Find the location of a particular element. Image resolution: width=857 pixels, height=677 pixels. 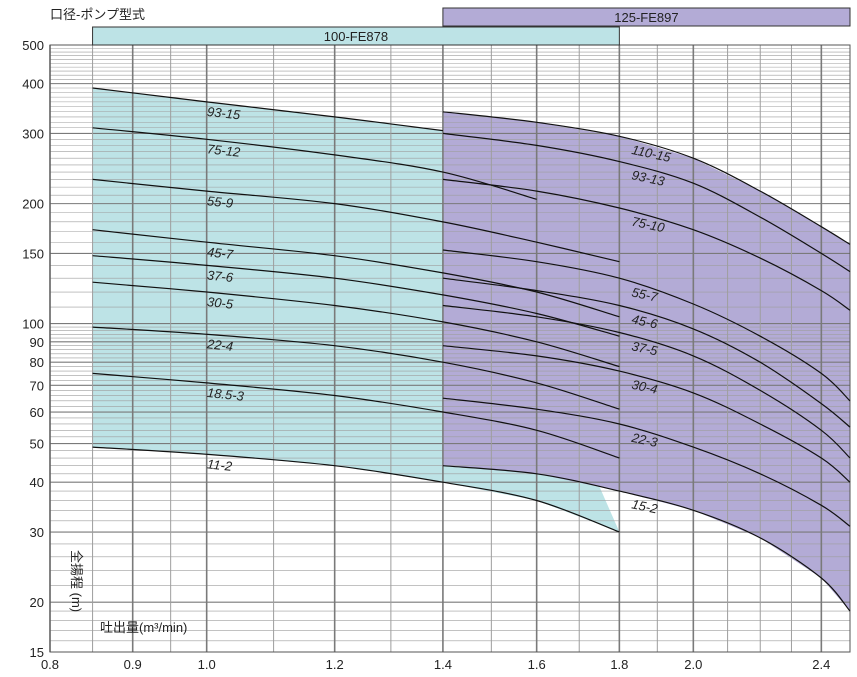

x-axis-tick-labels: 0.8 0.9 1.0 1.2 1.4 1.6 1.8 2.0 2.4 is located at coordinates (435, 664).